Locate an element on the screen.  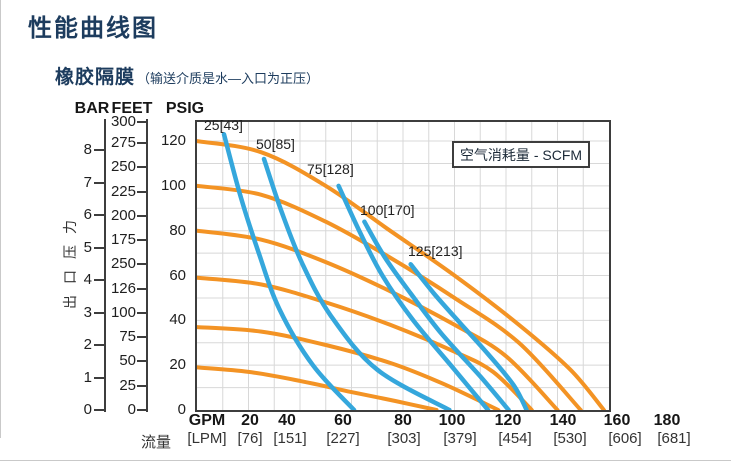
x-axis-title: 流量 is located at coordinates (156, 442).